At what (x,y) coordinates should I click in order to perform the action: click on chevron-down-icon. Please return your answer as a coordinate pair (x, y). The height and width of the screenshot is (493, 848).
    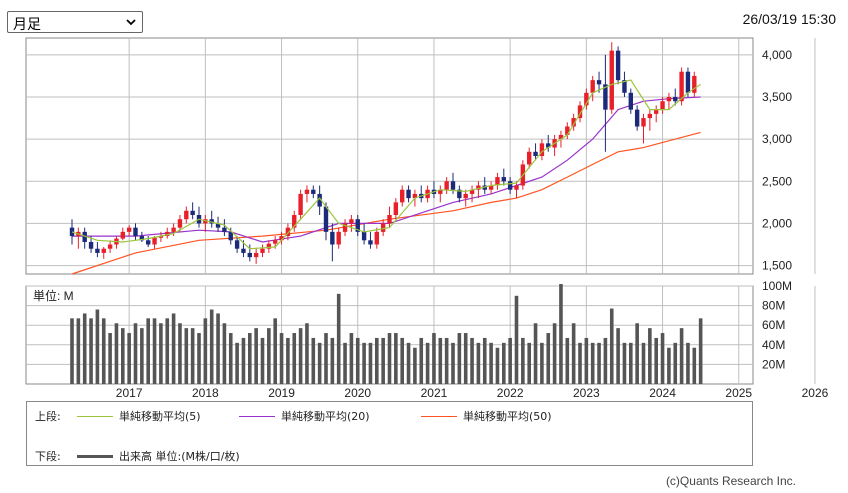
    Looking at the image, I should click on (131, 22).